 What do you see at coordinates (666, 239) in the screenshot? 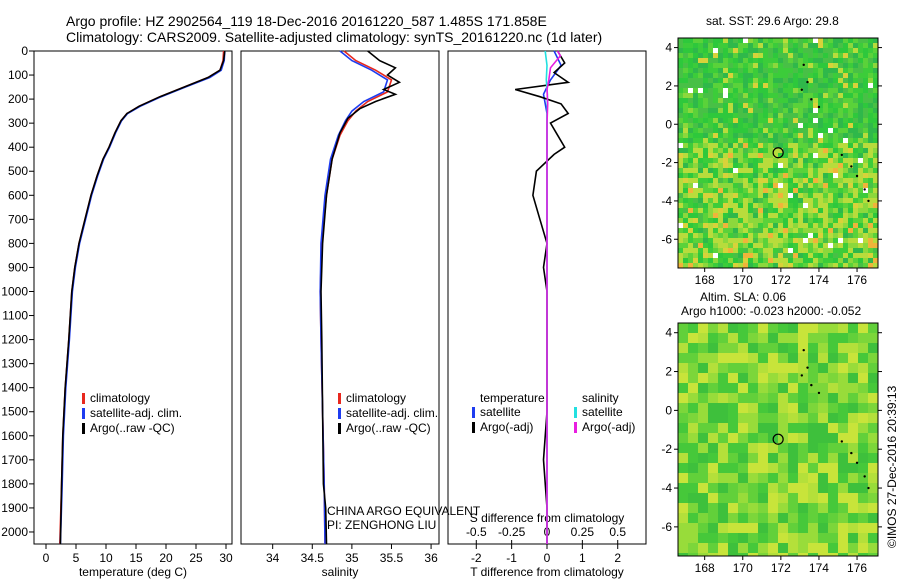
I see `map-y-tick-label: -6` at bounding box center [666, 239].